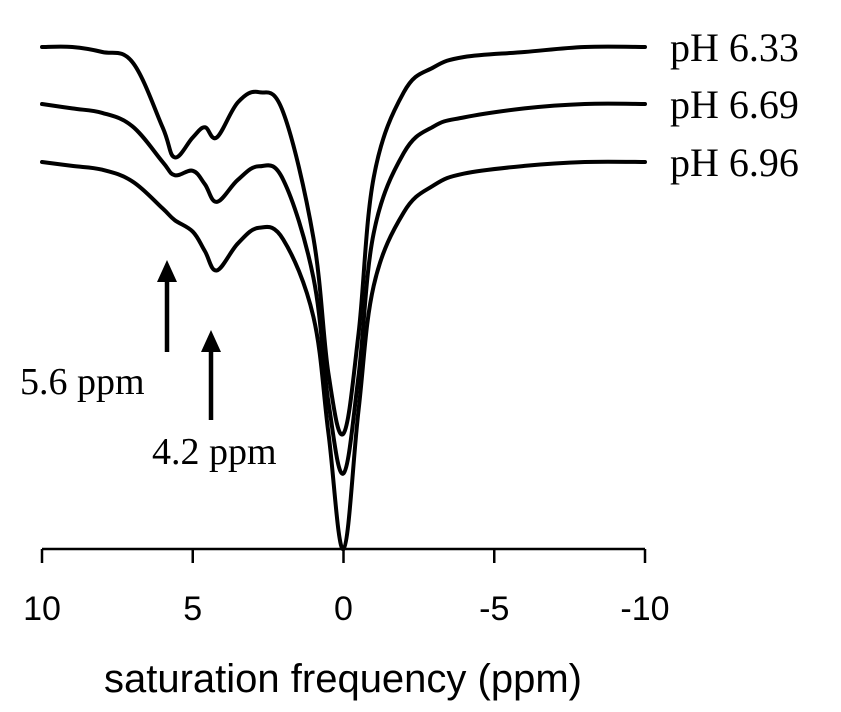 This screenshot has height=712, width=841. Describe the element at coordinates (192, 609) in the screenshot. I see `x-tick-label: 5` at that location.